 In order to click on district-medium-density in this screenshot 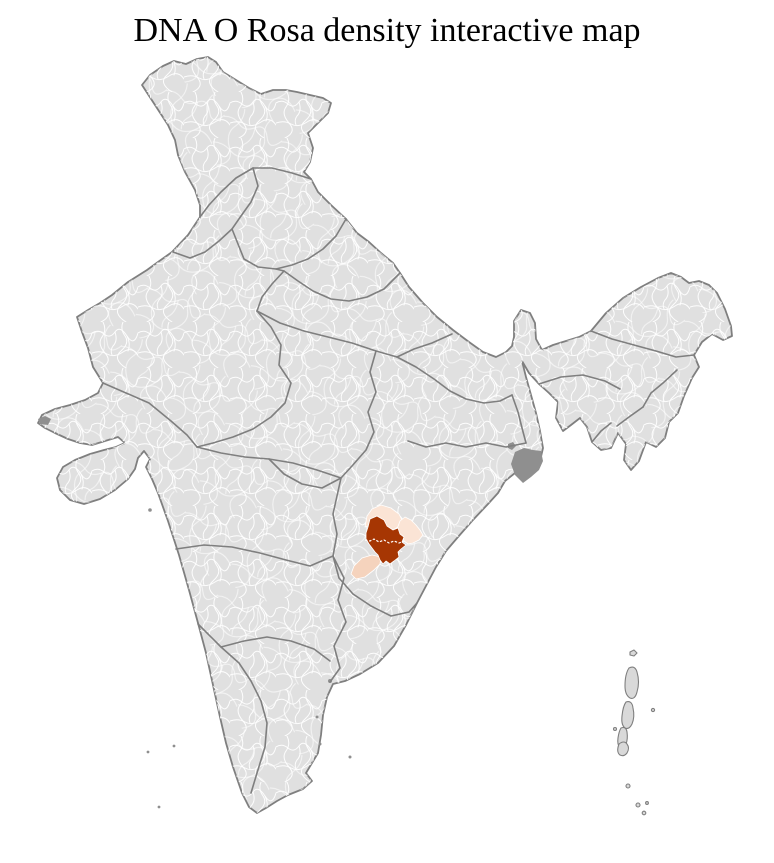, I will do `click(366, 567)`.